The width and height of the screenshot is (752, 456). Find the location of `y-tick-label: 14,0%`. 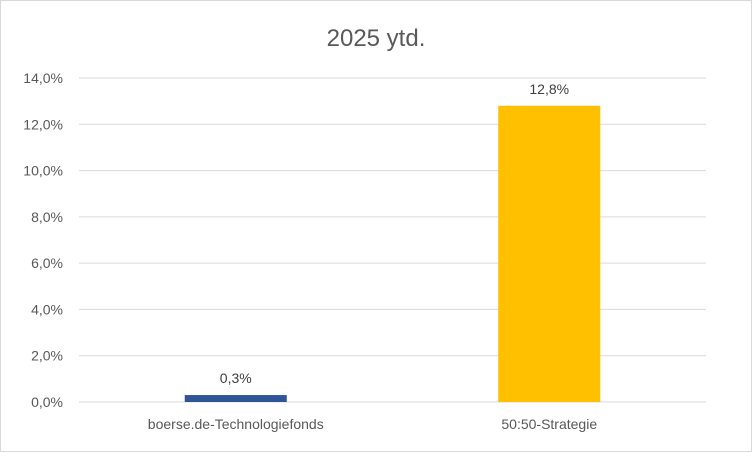

y-tick-label: 14,0% is located at coordinates (43, 78).